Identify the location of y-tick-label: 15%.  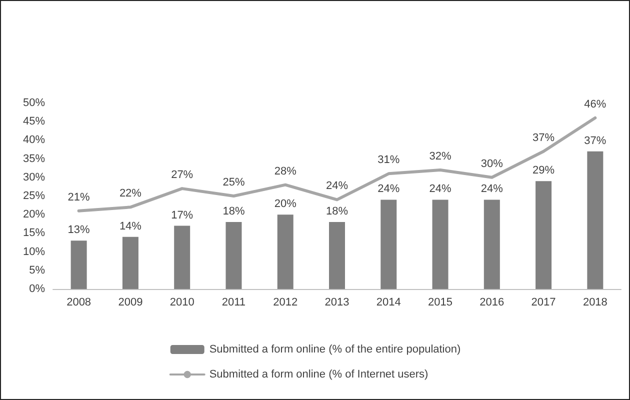
(34, 233).